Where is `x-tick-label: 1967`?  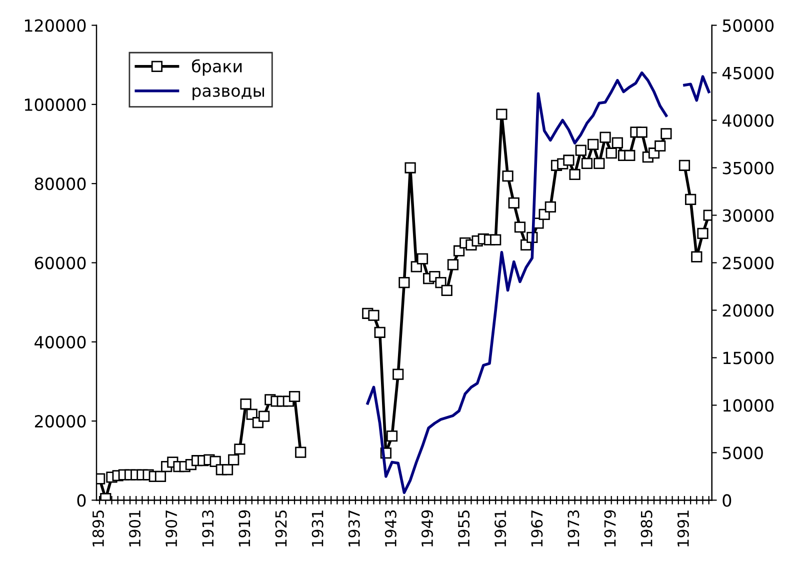 x-tick-label: 1967 is located at coordinates (537, 528).